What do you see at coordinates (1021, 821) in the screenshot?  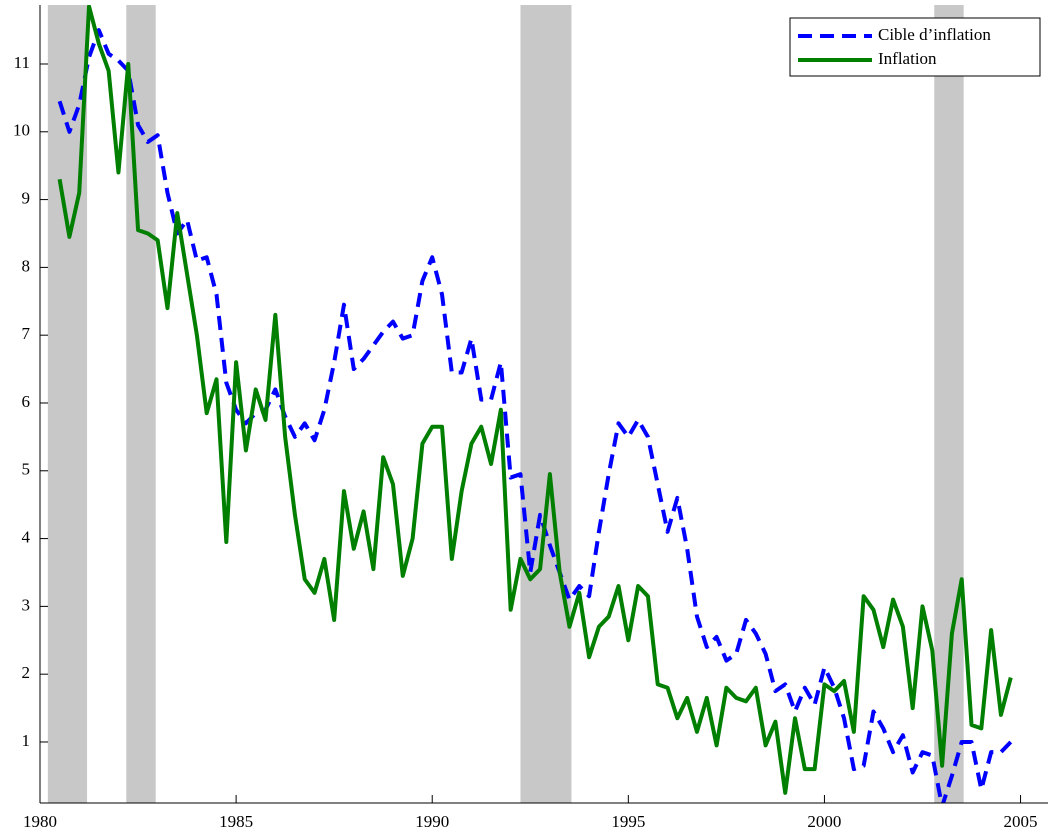 I see `x-tick-label: 2005` at bounding box center [1021, 821].